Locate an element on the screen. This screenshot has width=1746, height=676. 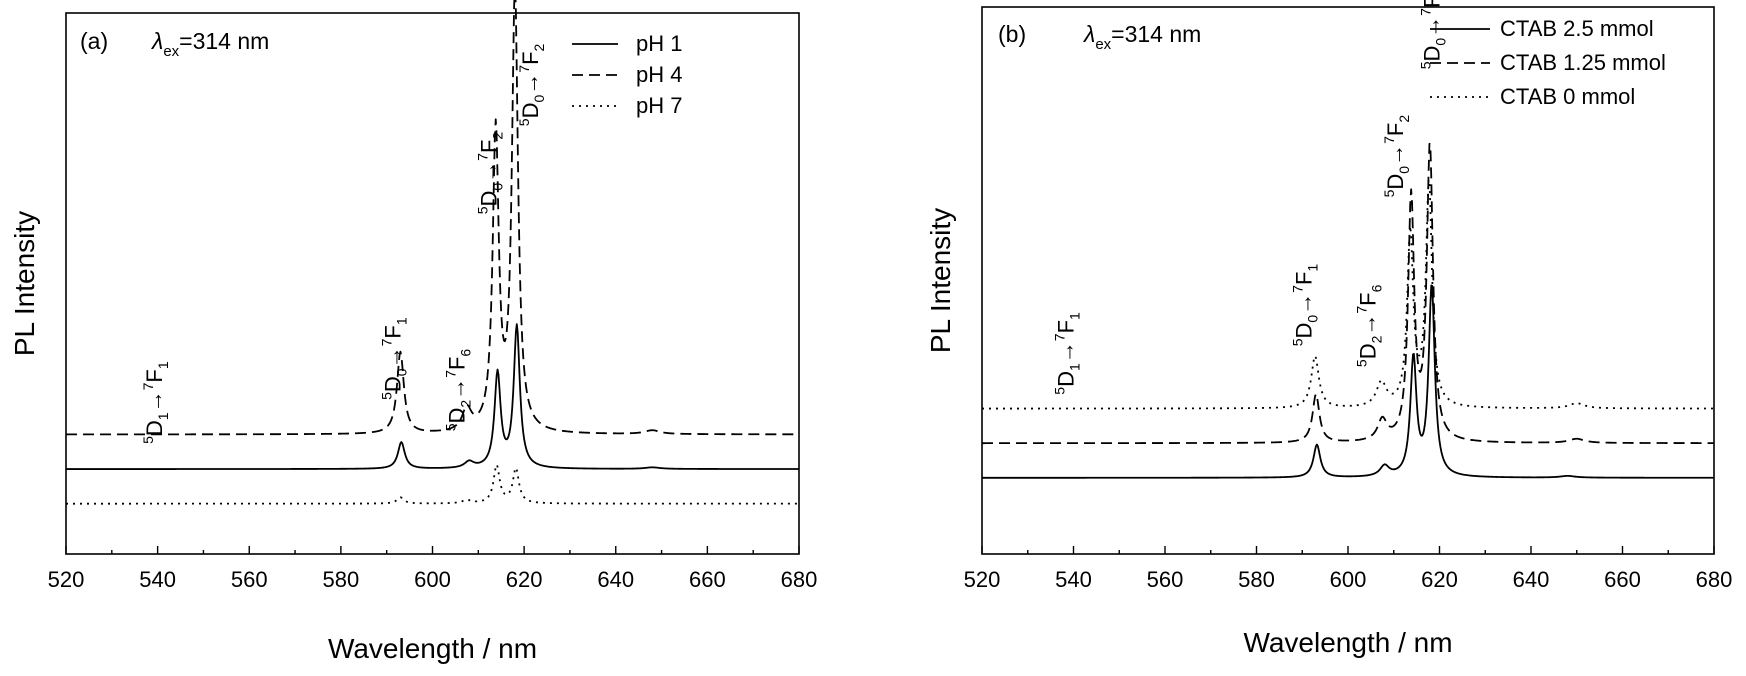
panel-label: (a) is located at coordinates (94, 41).